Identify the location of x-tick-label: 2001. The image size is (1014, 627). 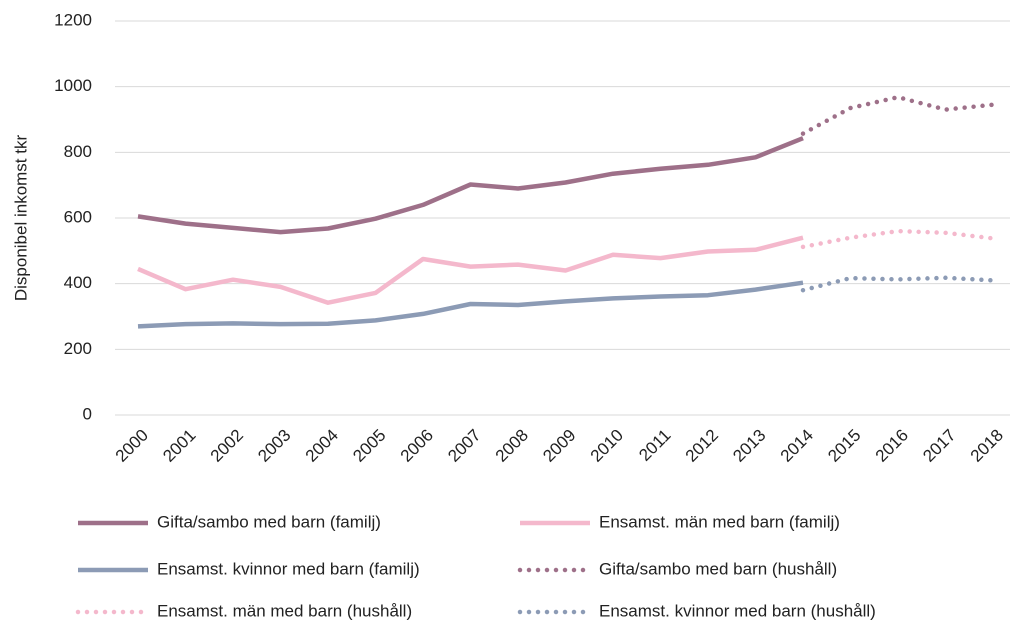
(179, 446).